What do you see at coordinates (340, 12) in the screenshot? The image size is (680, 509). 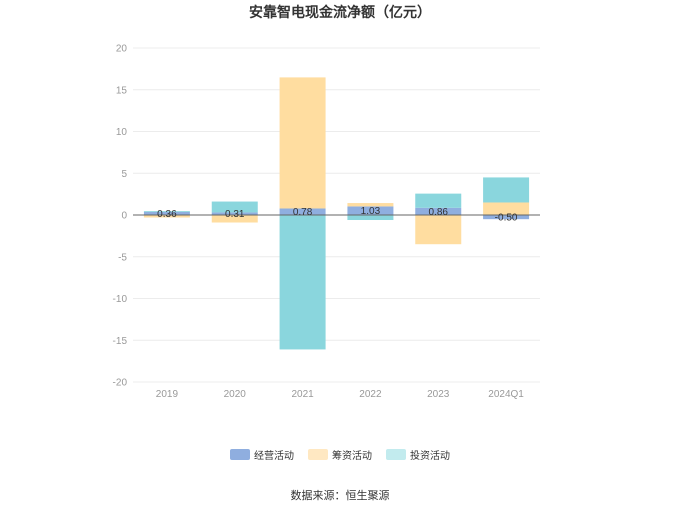 I see `chart-title: 安靠智电现金流净额（亿元）` at bounding box center [340, 12].